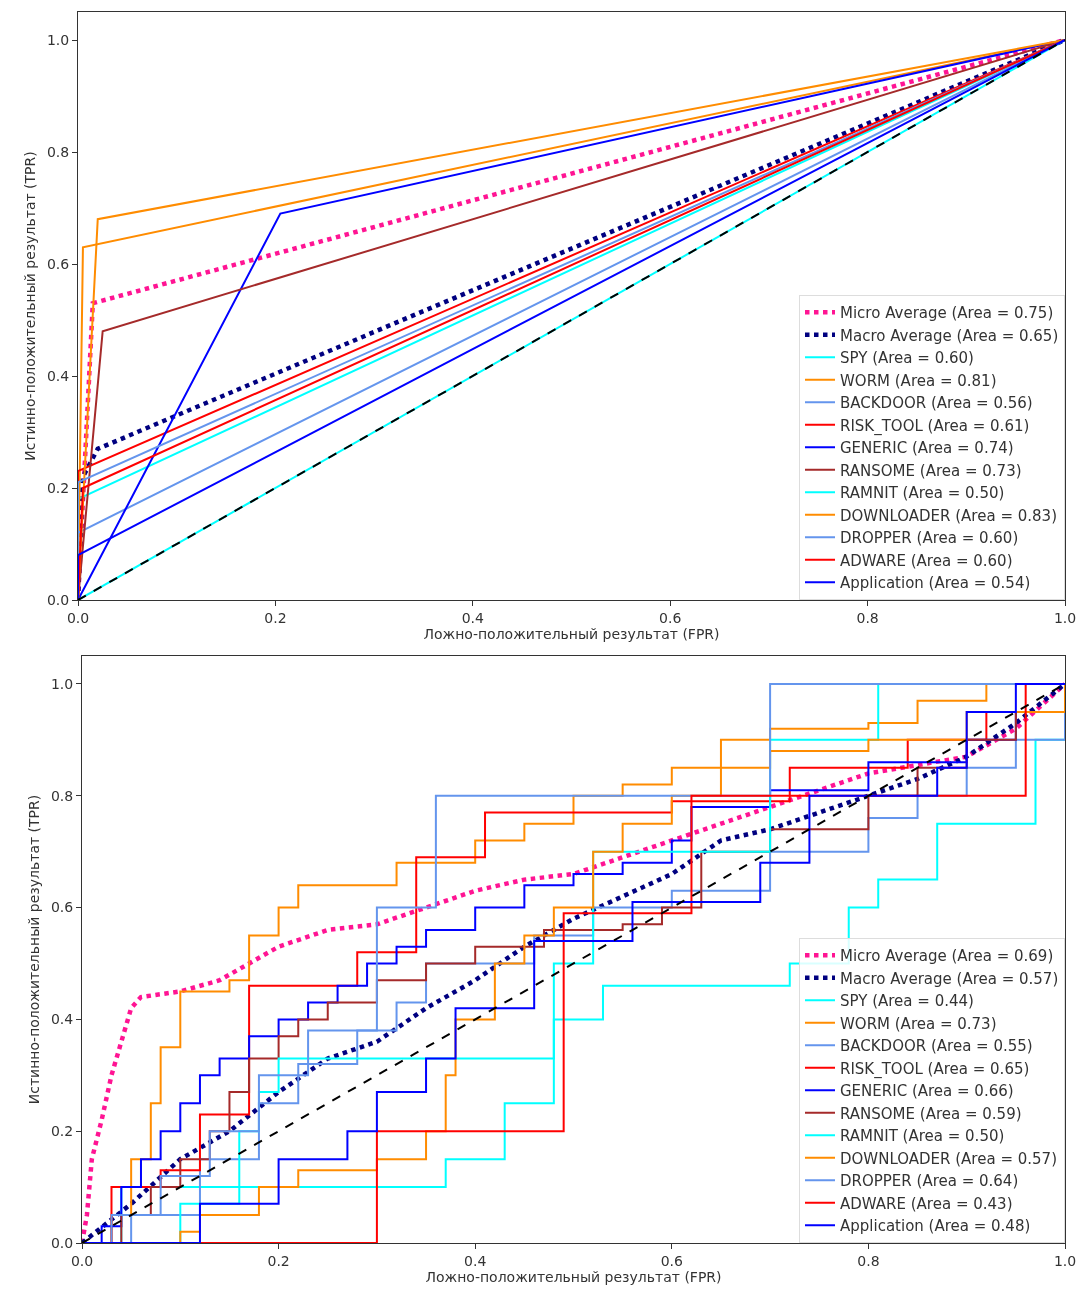  Describe the element at coordinates (927, 448) in the screenshot. I see `legend-label: GENERIC (Area = 0.74)` at that location.